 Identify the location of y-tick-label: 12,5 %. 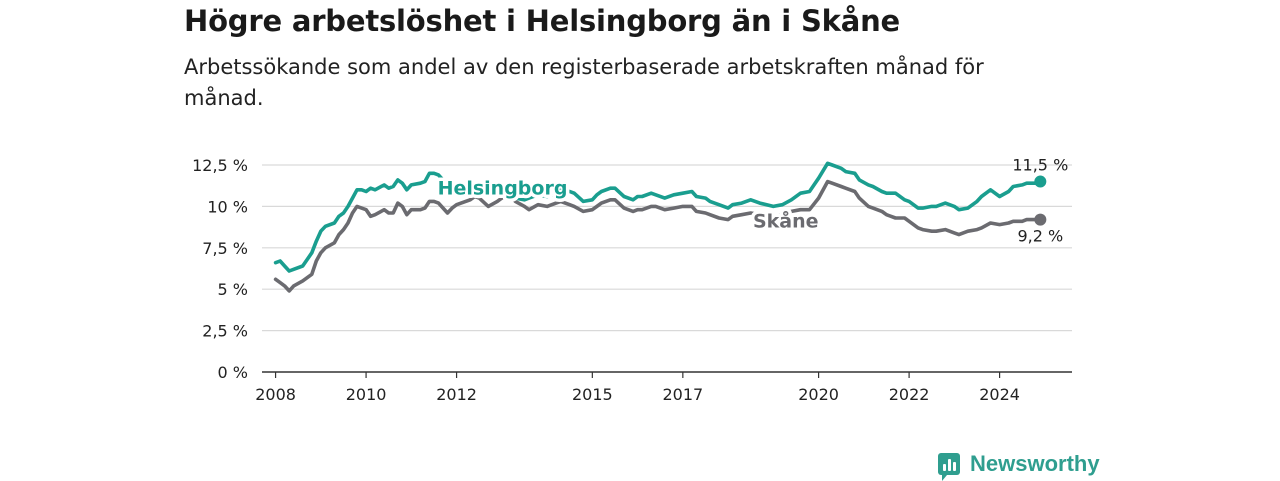
(220, 165).